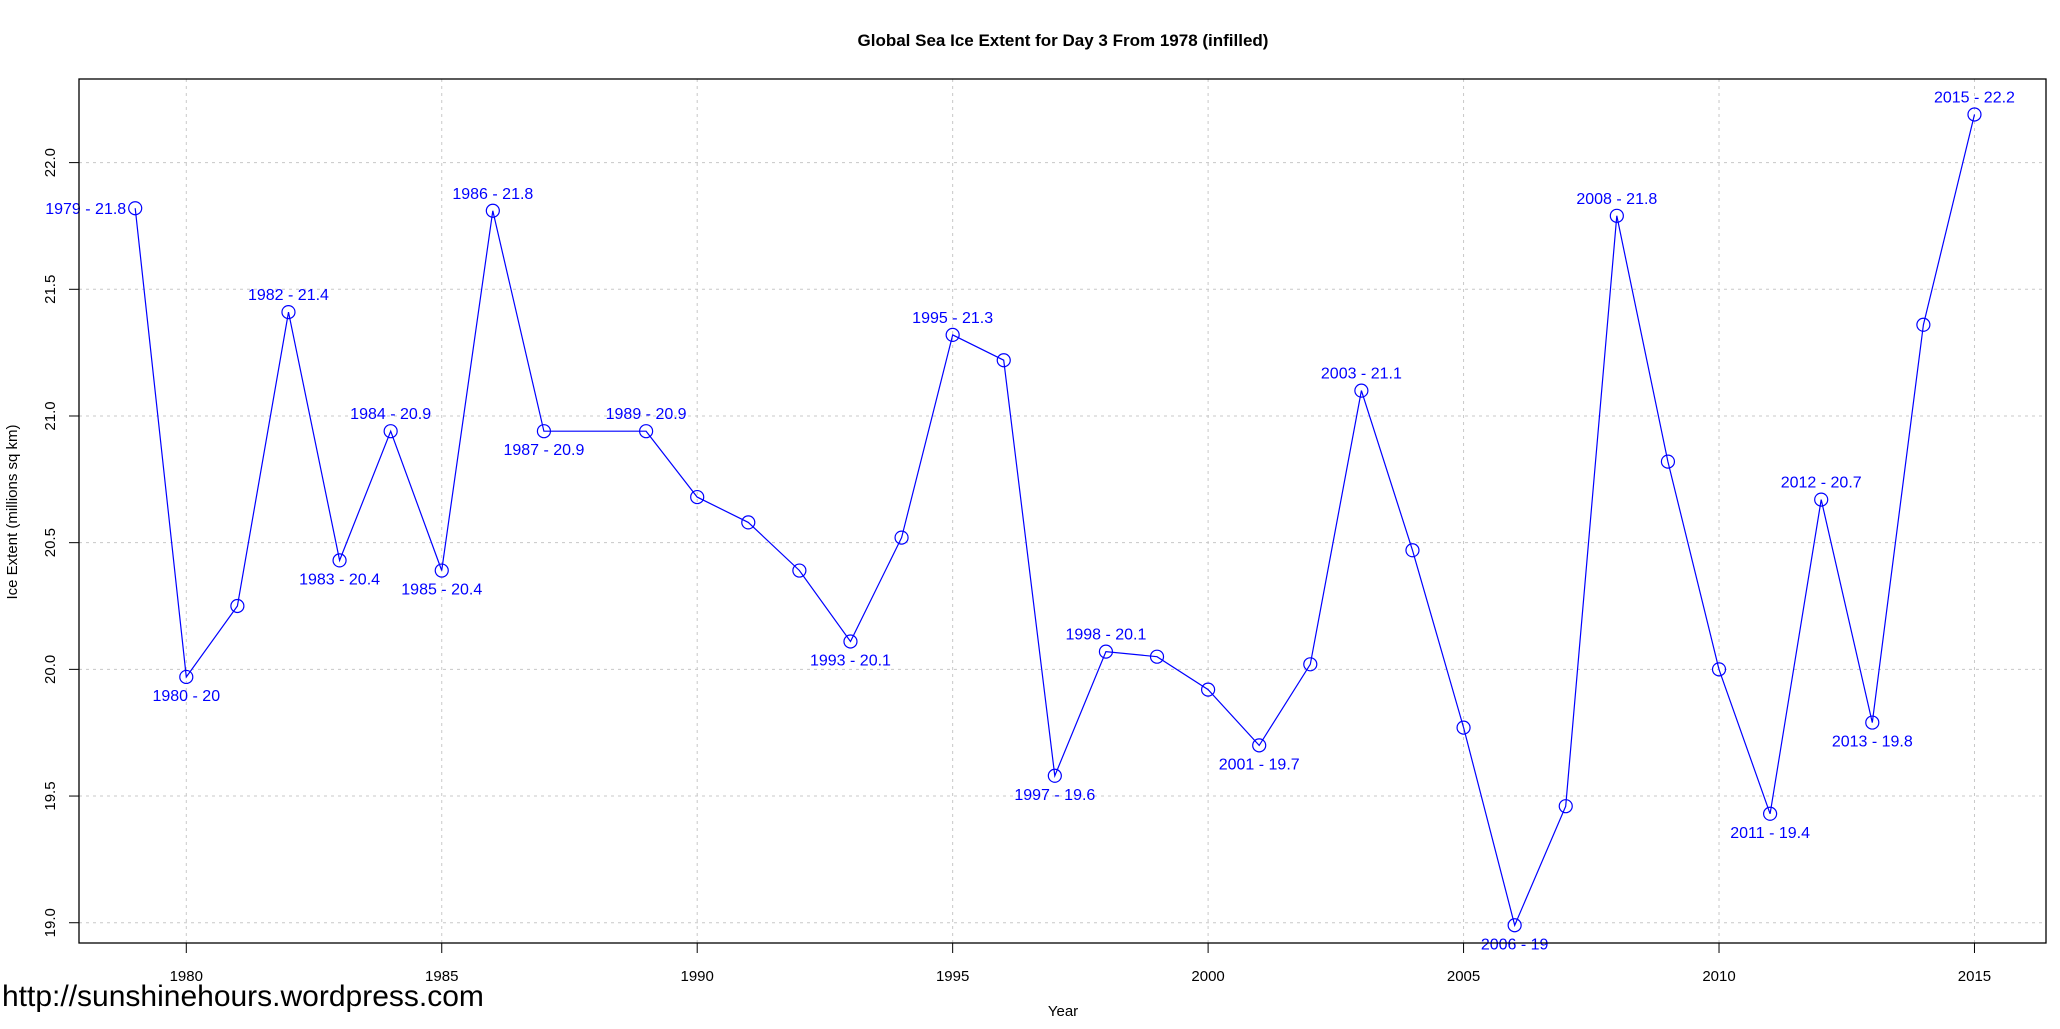 This screenshot has width=2060, height=1029. I want to click on data-label: 1997 - 19.6, so click(1054, 795).